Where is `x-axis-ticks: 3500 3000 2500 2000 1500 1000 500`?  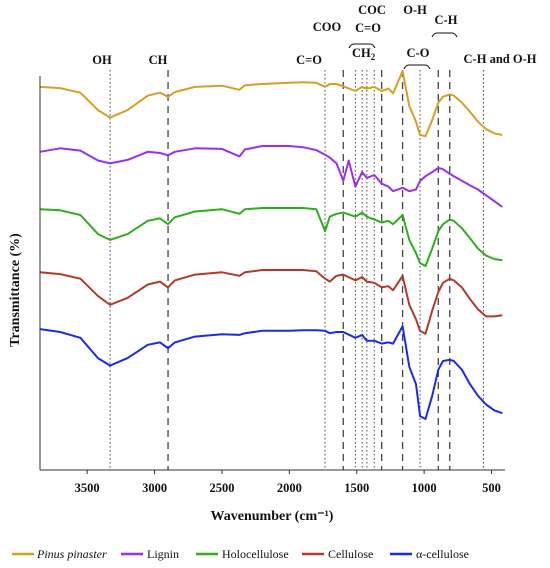
x-axis-ticks: 3500 3000 2500 2000 1500 1000 500 is located at coordinates (288, 482).